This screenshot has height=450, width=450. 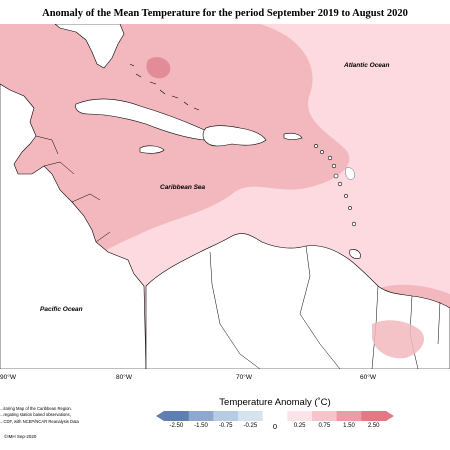 I want to click on anomaly-region-hot-bahamas, so click(x=158, y=68).